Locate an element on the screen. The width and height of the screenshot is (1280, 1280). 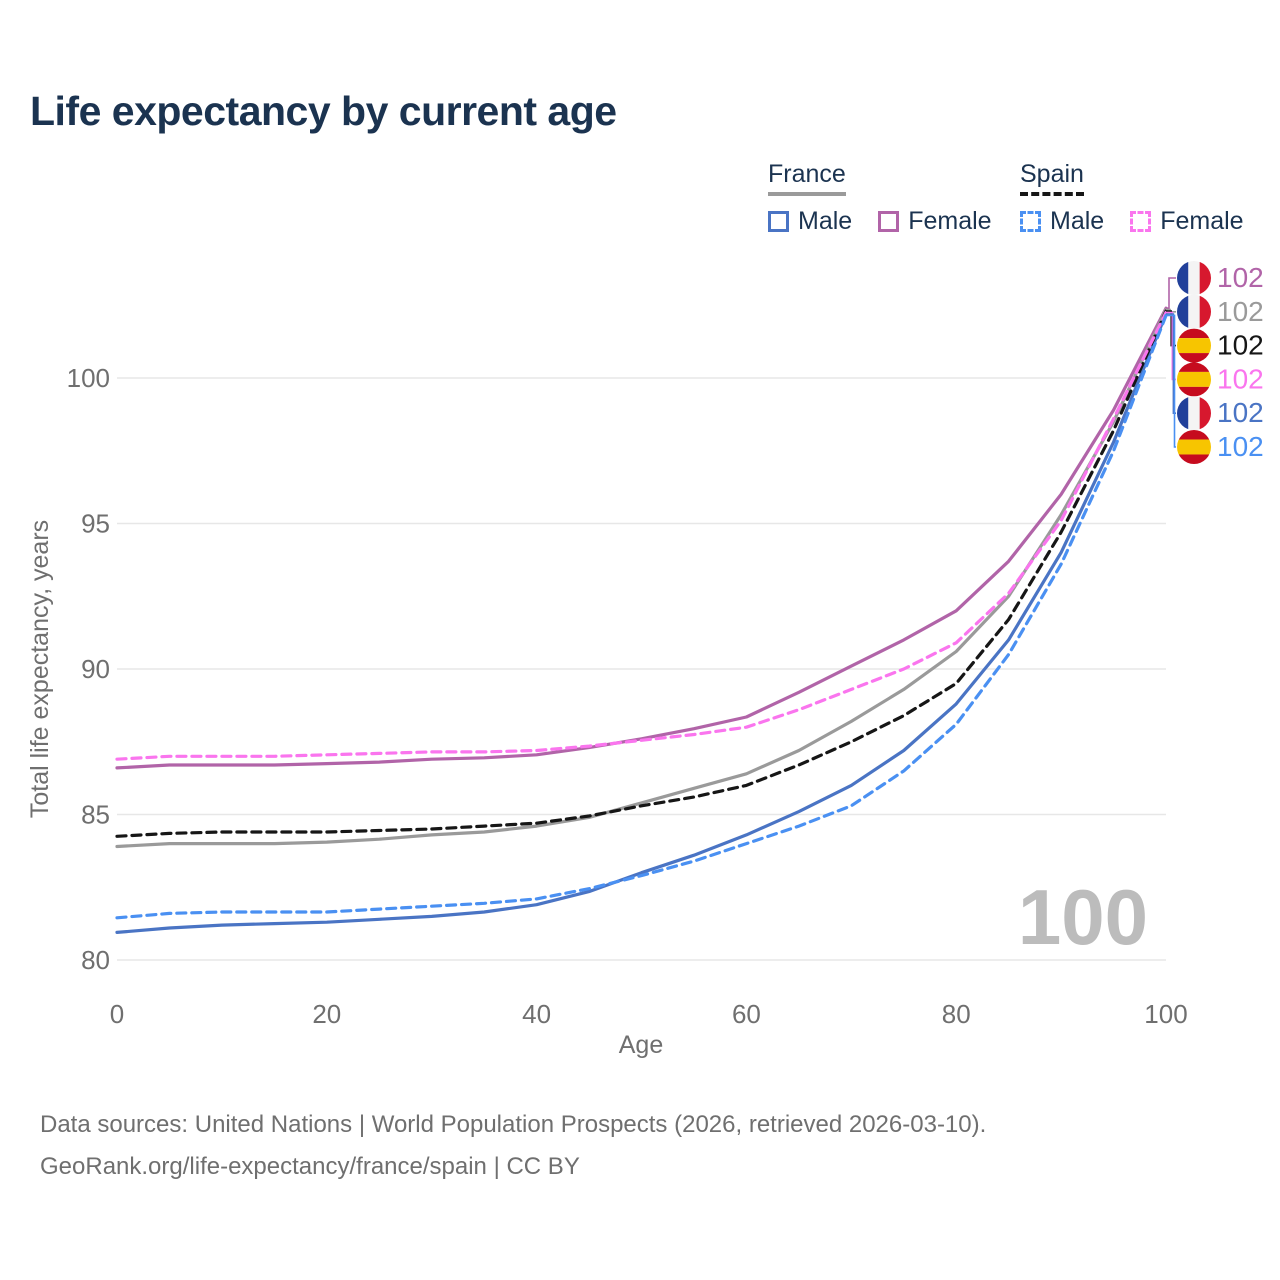
legend-header-spain: Spain is located at coordinates (1052, 178).